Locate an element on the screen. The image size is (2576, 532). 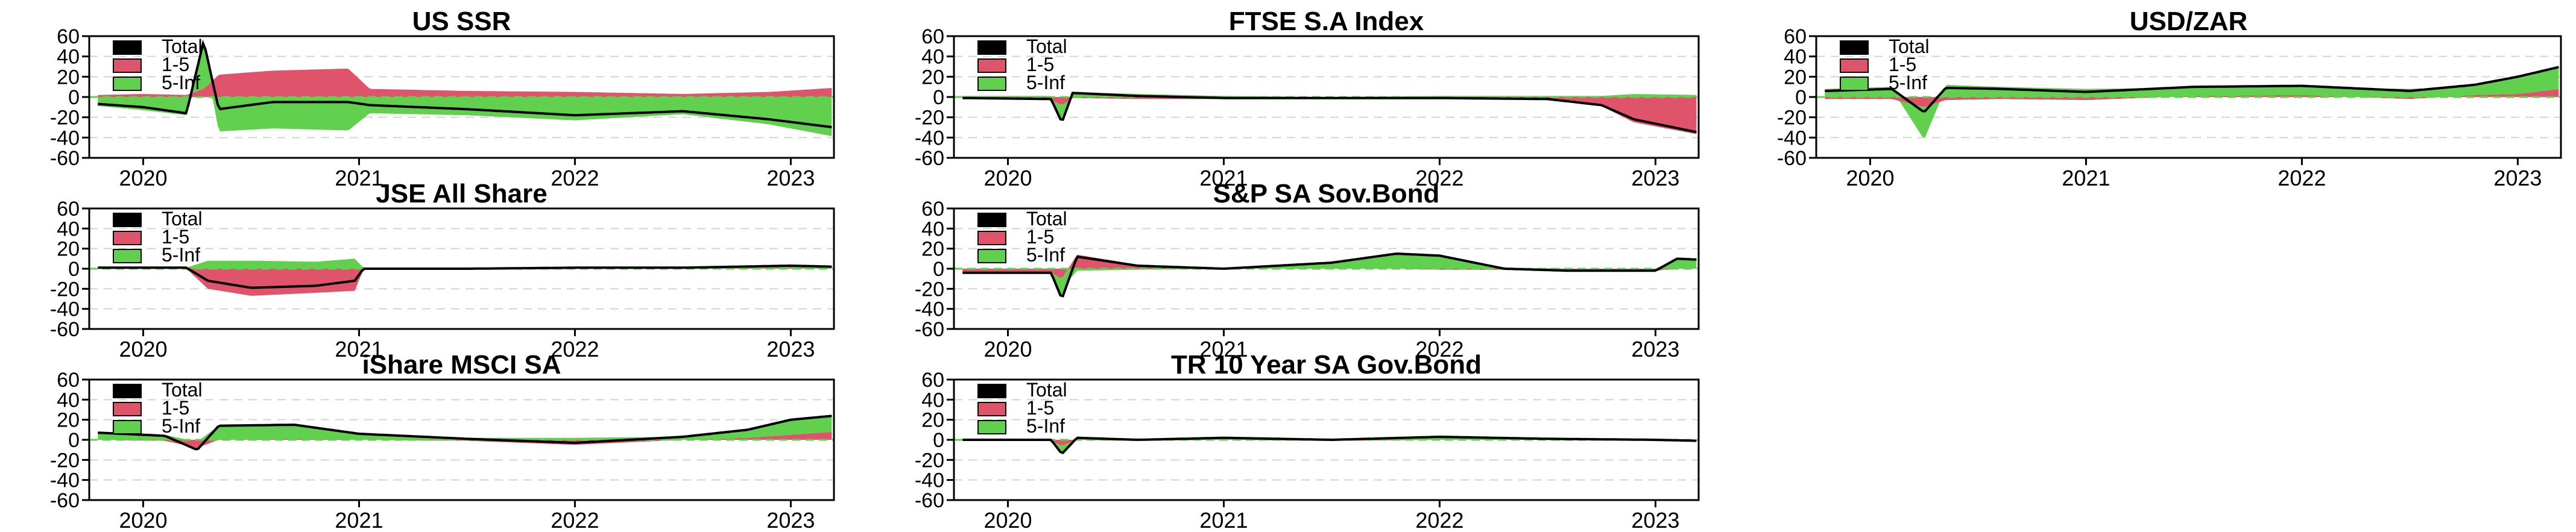
chart-title: S&P SA Sov.Bond is located at coordinates (1326, 193).